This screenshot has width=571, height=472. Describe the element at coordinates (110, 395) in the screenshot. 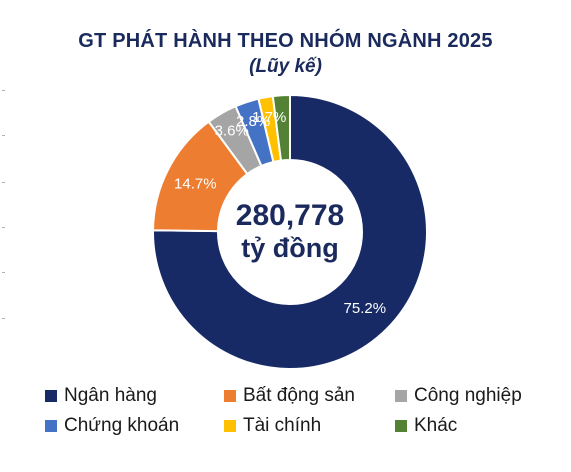

I see `legend-label: Ngân hàng` at that location.